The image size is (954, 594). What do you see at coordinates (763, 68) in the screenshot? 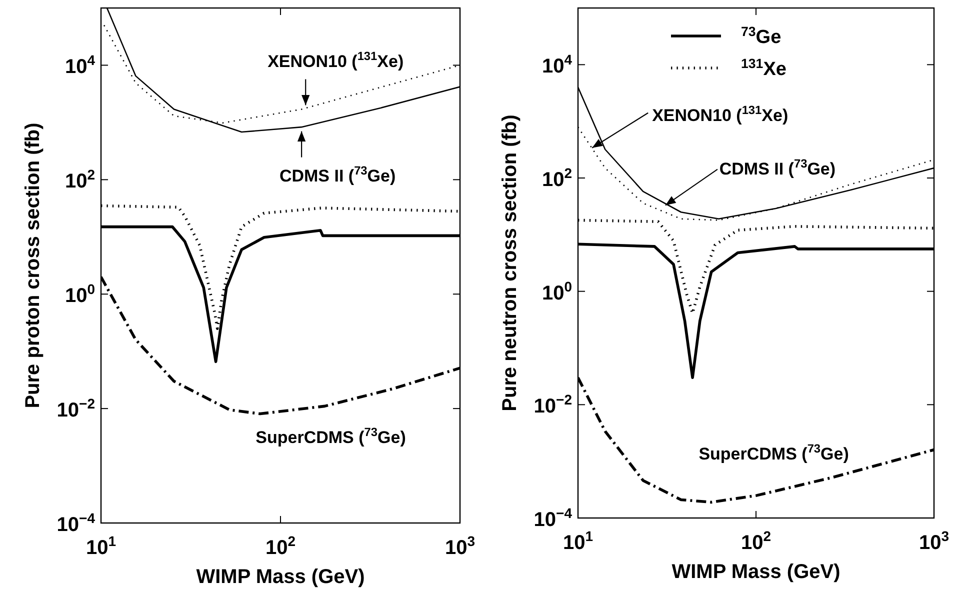
I see `legend-label: $^{131}$Xe` at bounding box center [763, 68].